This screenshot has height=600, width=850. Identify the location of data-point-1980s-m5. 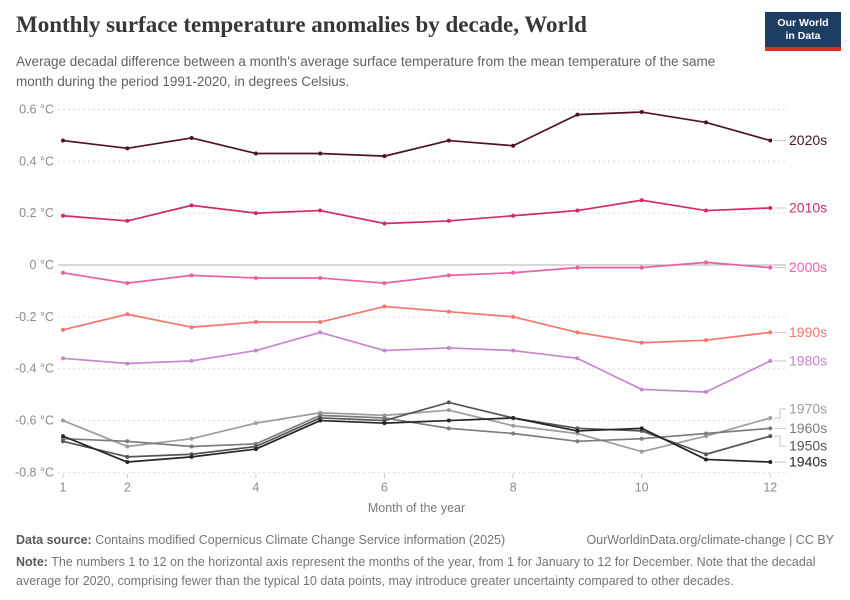
(320, 332).